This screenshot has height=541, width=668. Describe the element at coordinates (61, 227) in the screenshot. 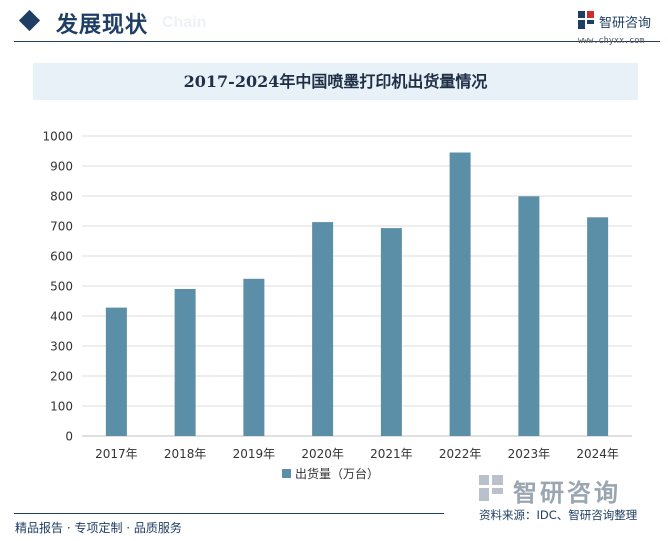

I see `y-tick-label: 700` at that location.